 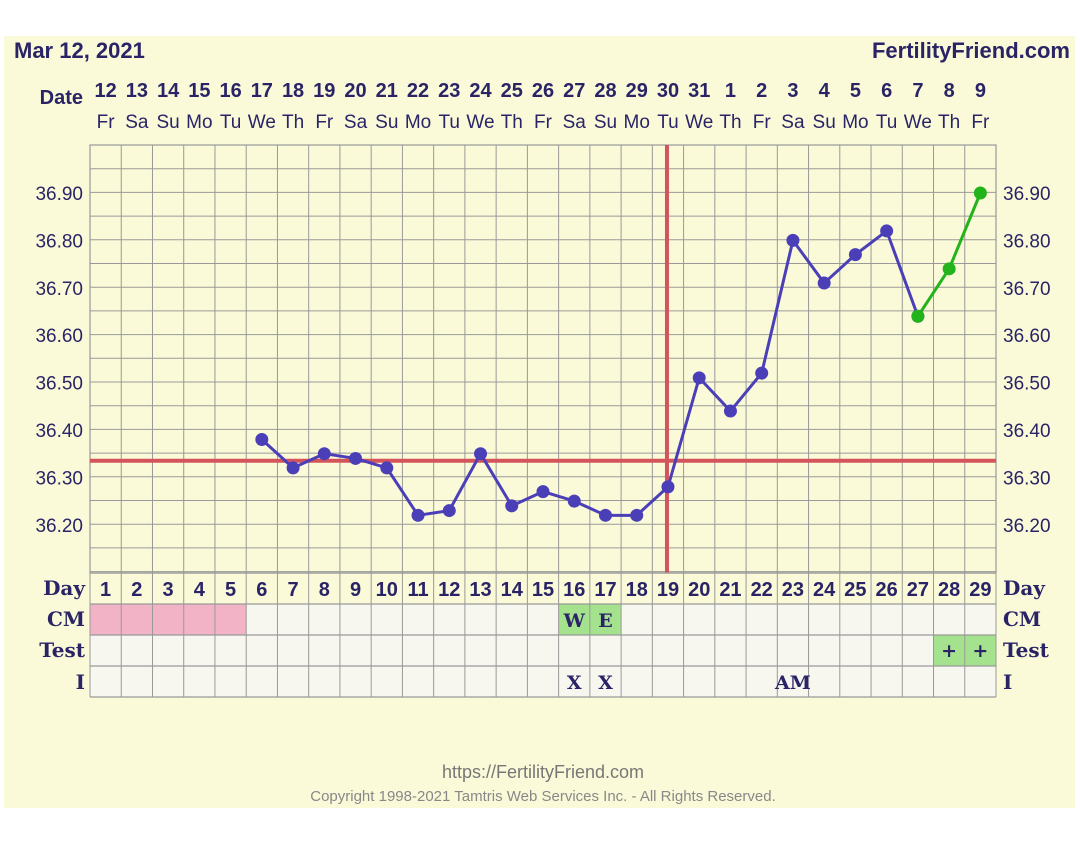 What do you see at coordinates (949, 590) in the screenshot?
I see `cycle-day-label: 28` at bounding box center [949, 590].